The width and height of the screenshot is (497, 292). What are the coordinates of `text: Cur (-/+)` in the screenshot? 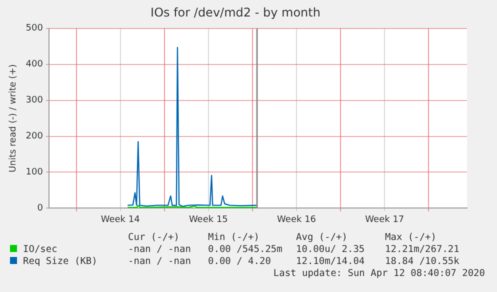 It's located at (154, 237).